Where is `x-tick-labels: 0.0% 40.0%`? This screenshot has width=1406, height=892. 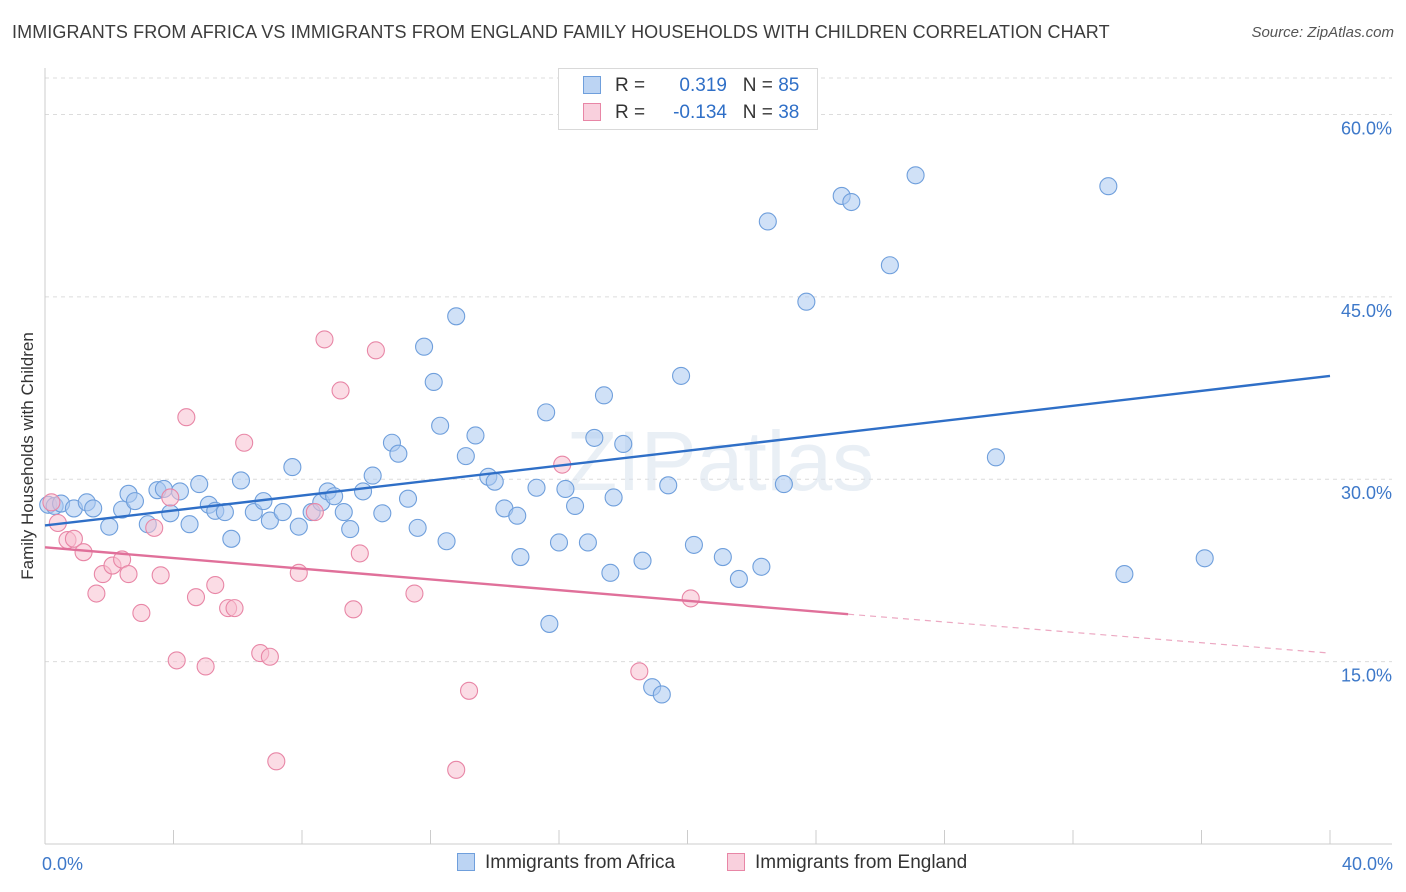 x-tick-labels: 0.0% 40.0% is located at coordinates (717, 864).